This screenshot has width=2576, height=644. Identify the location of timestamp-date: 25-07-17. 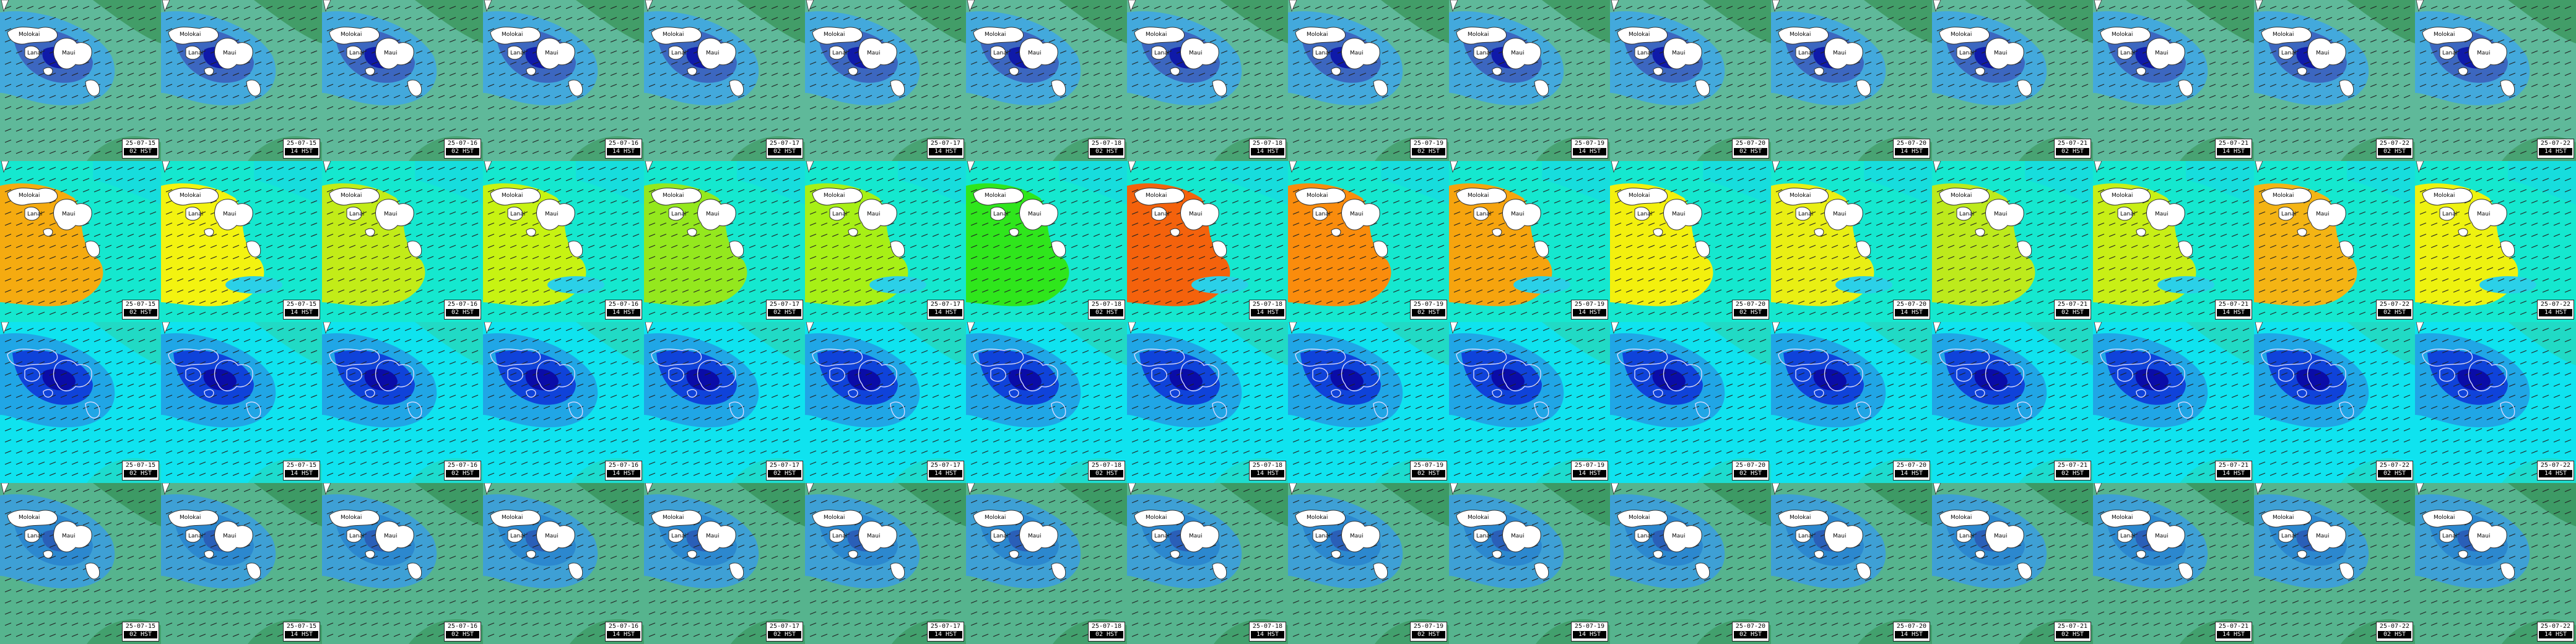
(945, 465).